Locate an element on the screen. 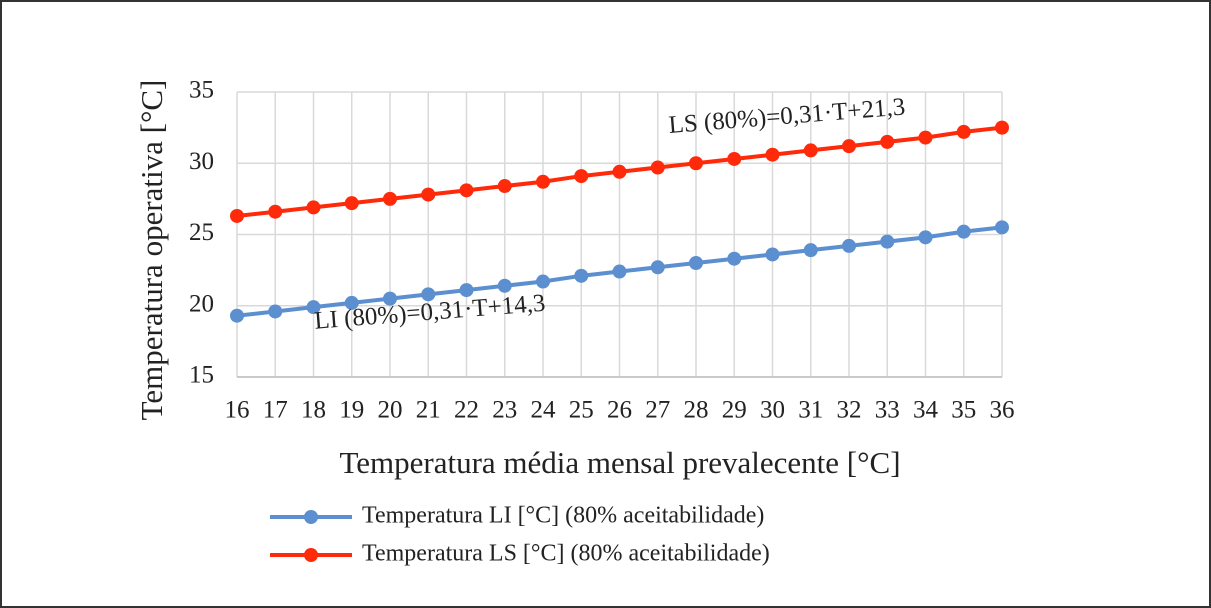 The width and height of the screenshot is (1211, 608). x-tick-label: 22 is located at coordinates (466, 410).